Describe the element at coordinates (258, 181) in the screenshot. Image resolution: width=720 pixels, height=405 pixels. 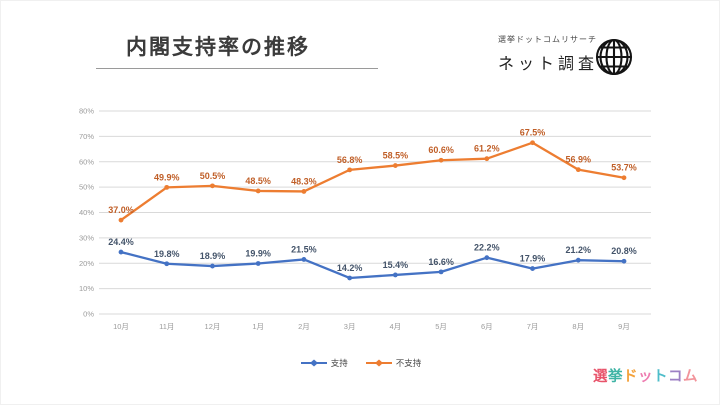
I see `data-label: 48.5%` at that location.